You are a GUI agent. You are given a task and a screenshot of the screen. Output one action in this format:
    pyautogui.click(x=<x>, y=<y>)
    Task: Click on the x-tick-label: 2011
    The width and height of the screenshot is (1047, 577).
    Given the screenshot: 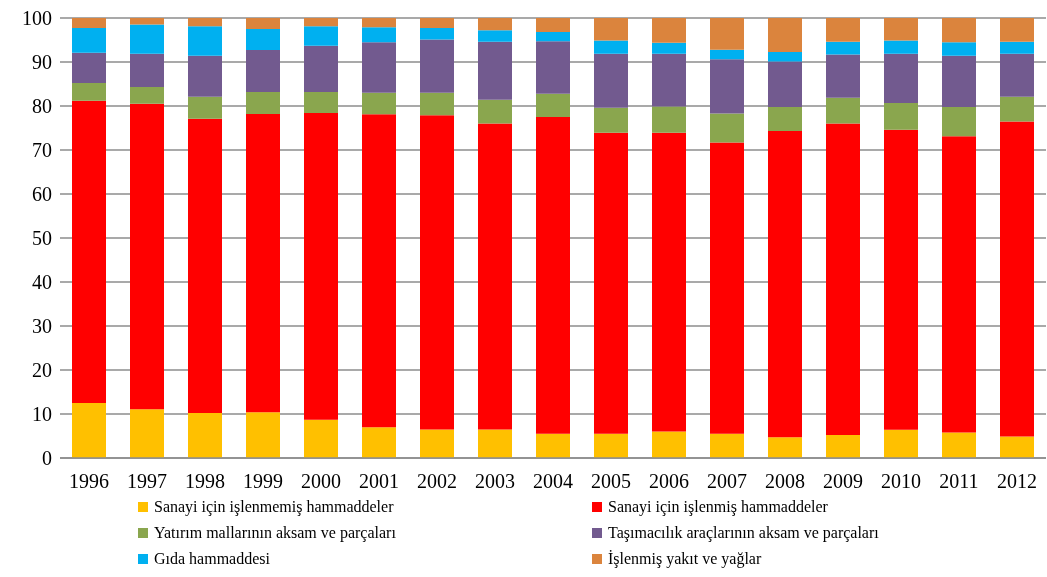 What is the action you would take?
    pyautogui.click(x=959, y=481)
    